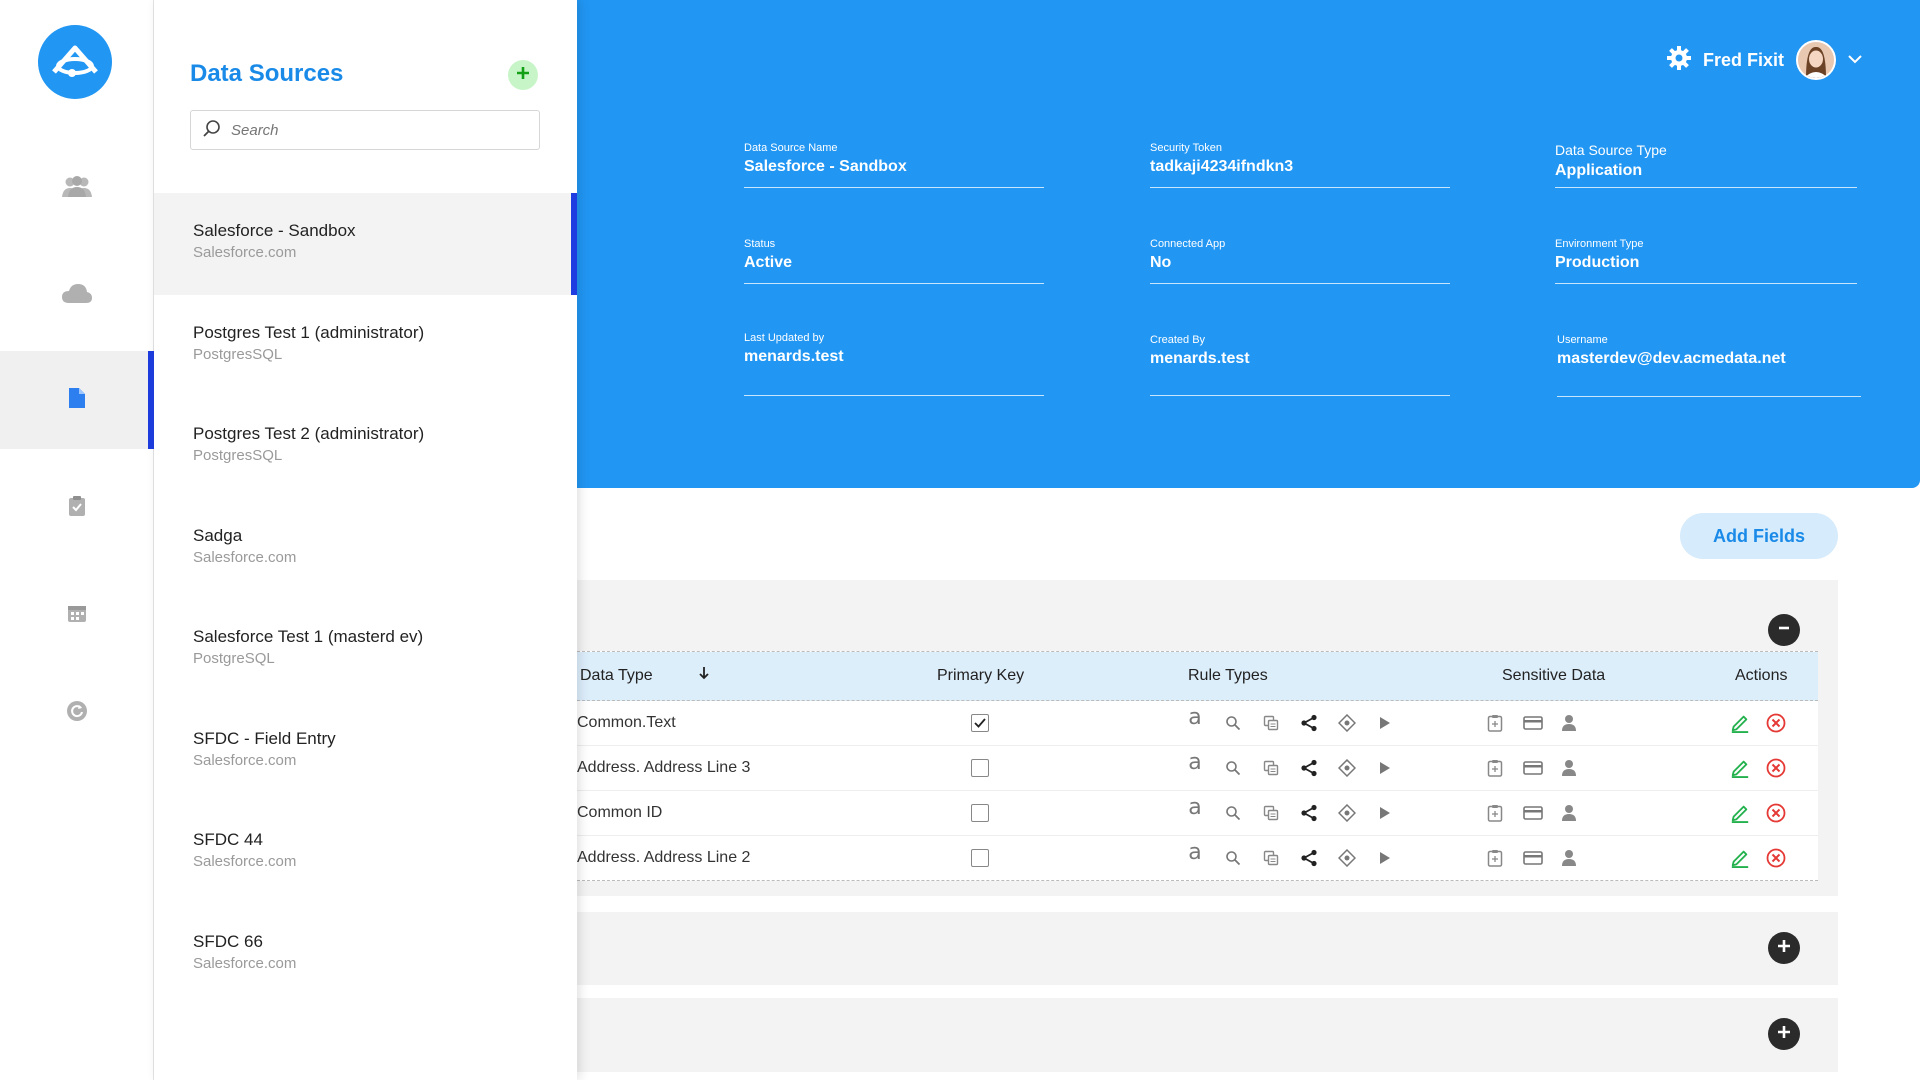  What do you see at coordinates (981, 675) in the screenshot?
I see `column-primary-key: Primary Key` at bounding box center [981, 675].